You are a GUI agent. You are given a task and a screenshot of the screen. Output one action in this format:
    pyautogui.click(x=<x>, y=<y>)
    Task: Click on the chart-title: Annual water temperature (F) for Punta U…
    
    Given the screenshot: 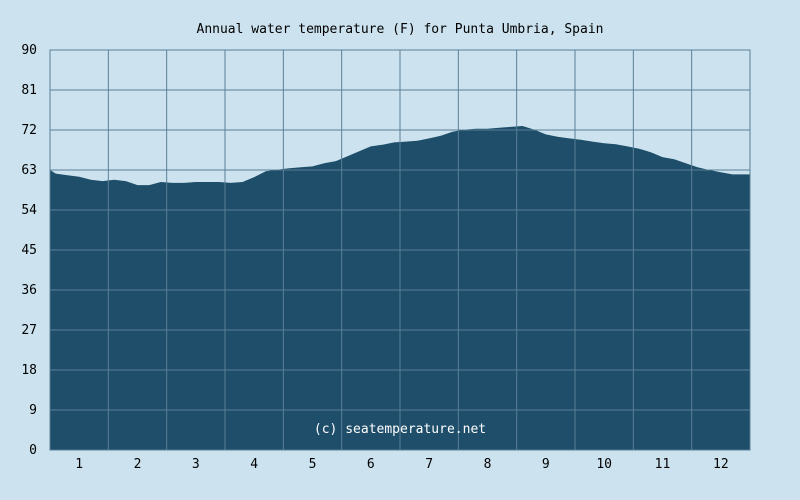 What is the action you would take?
    pyautogui.click(x=400, y=29)
    